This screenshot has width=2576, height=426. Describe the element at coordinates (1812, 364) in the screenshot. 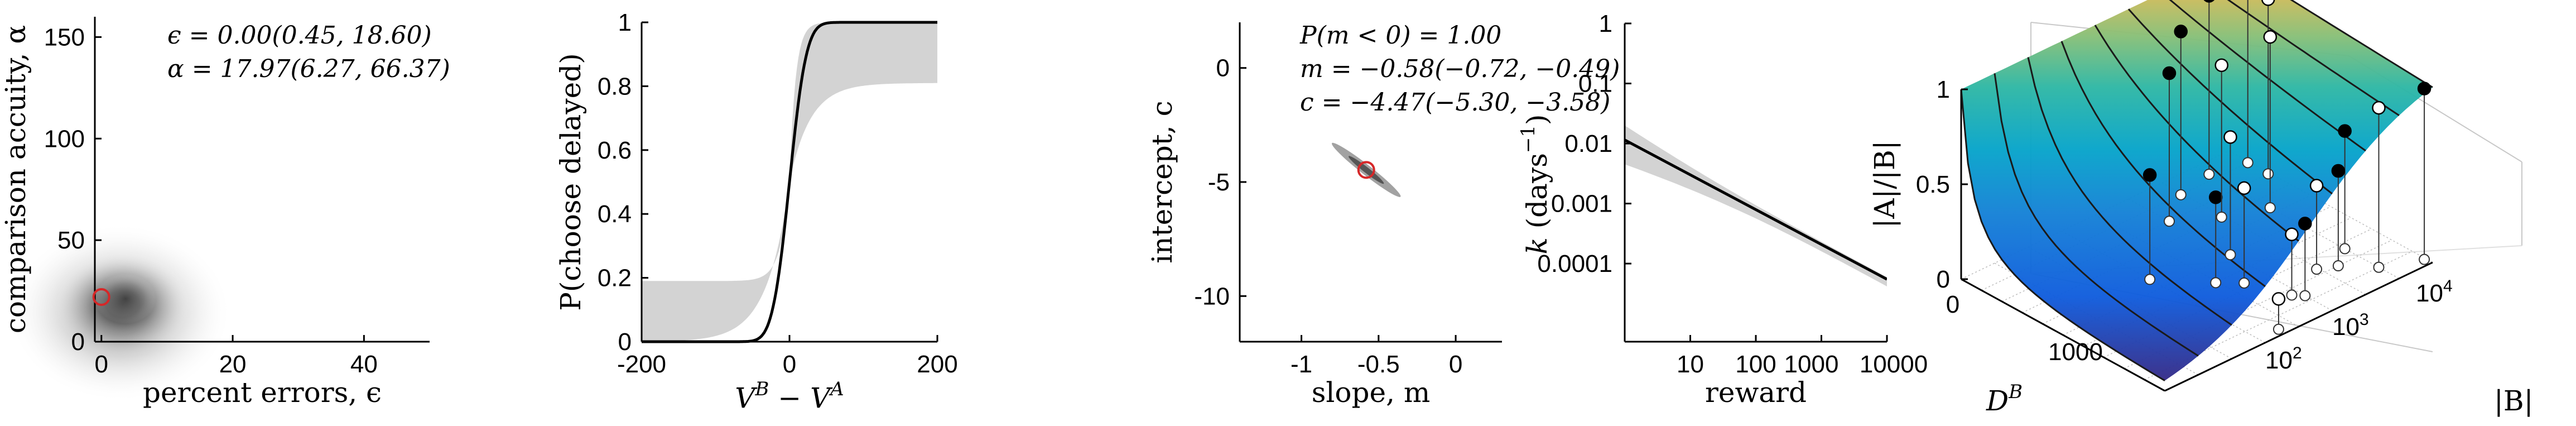

I see `x-tick-label: 1000` at that location.